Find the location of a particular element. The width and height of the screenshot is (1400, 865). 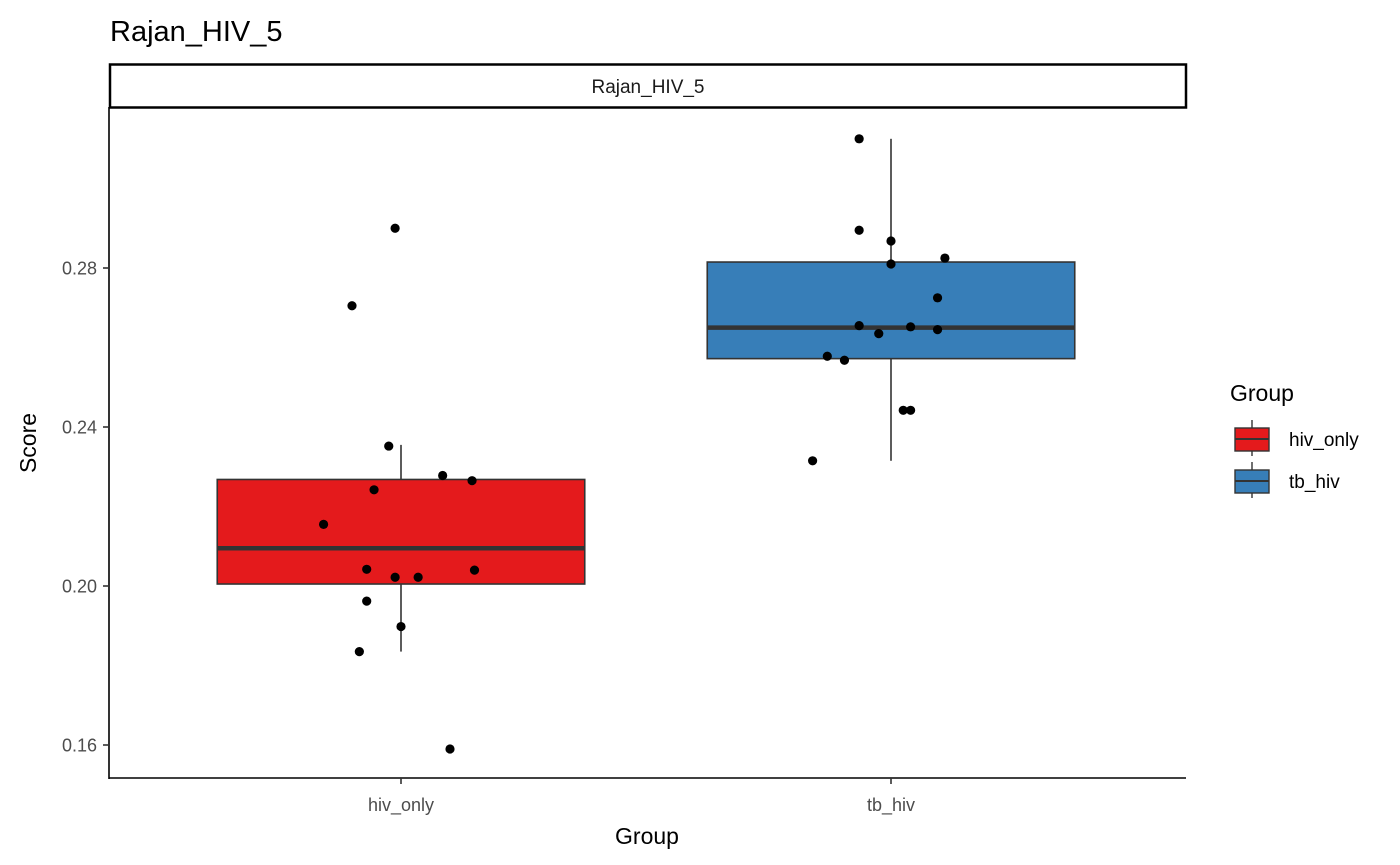

x-axis-title: Group is located at coordinates (647, 836).